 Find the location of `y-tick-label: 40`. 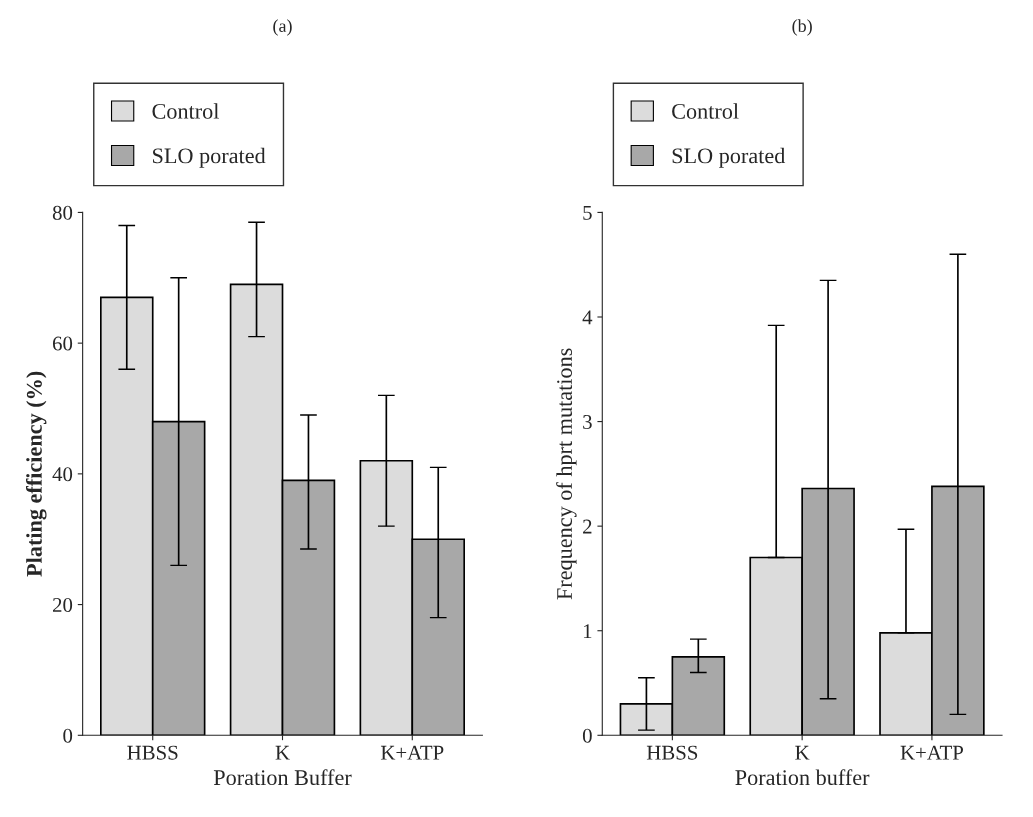

y-tick-label: 40 is located at coordinates (62, 474).